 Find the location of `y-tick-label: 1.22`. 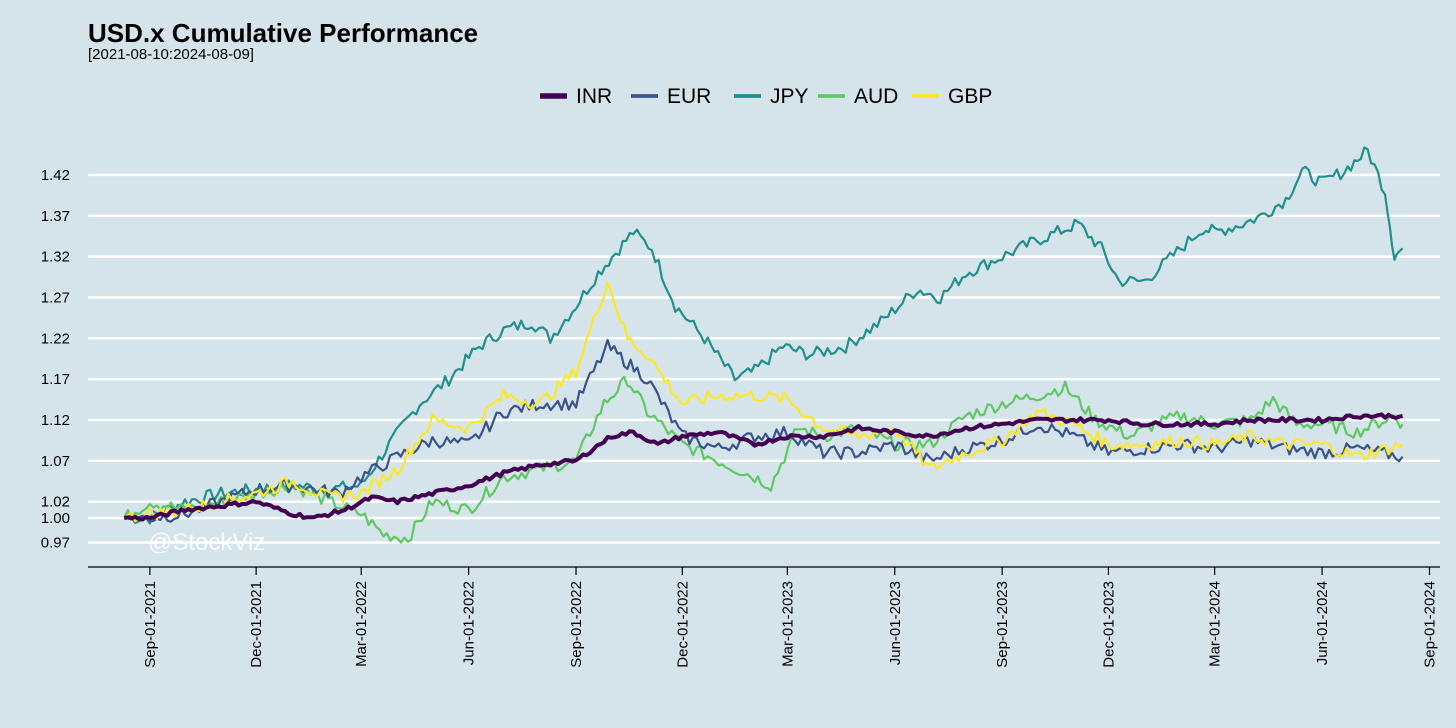

y-tick-label: 1.22 is located at coordinates (55, 338).